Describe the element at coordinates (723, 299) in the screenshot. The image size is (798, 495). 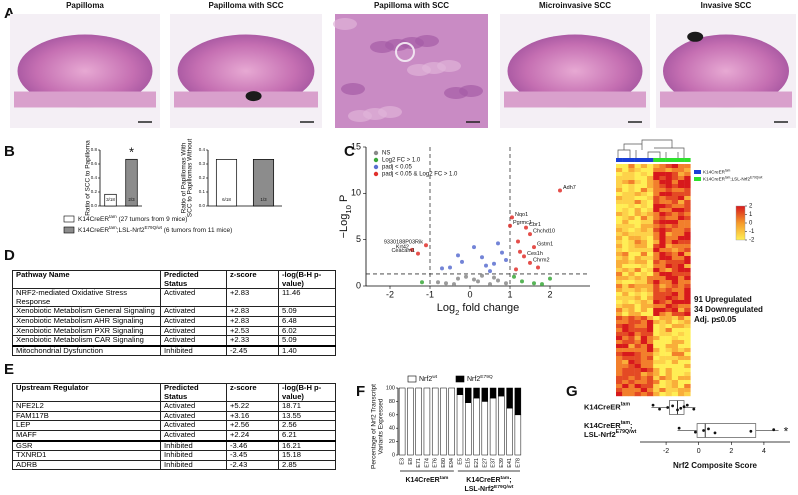
I see `heatmap-note: 91 Upregulated` at that location.